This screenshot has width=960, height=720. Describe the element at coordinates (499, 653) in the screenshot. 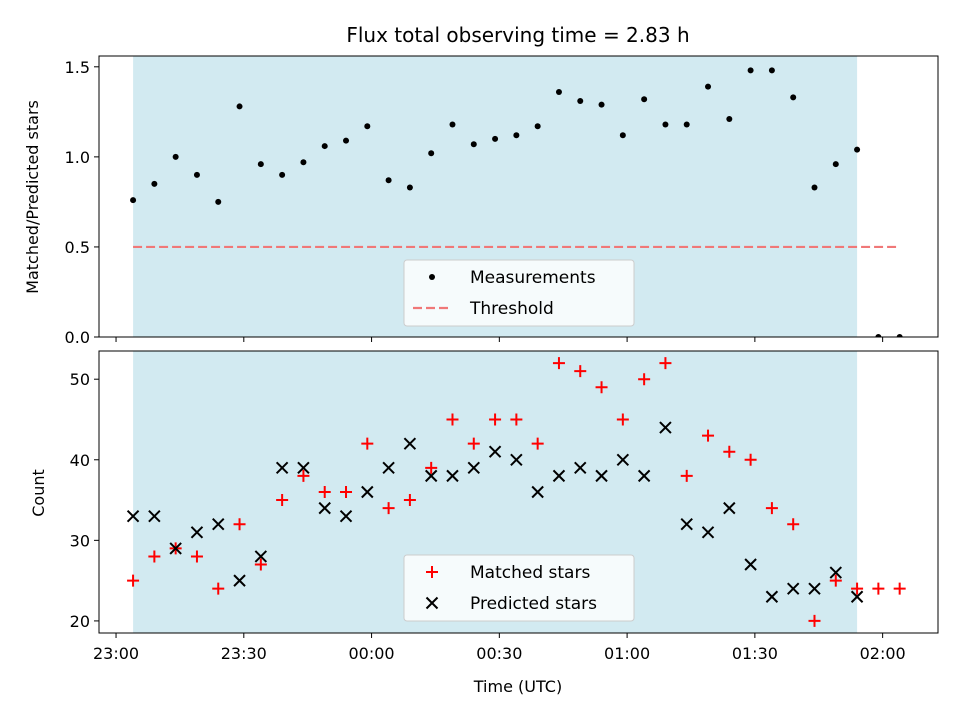

I see `x-tick-label: 00:30` at that location.